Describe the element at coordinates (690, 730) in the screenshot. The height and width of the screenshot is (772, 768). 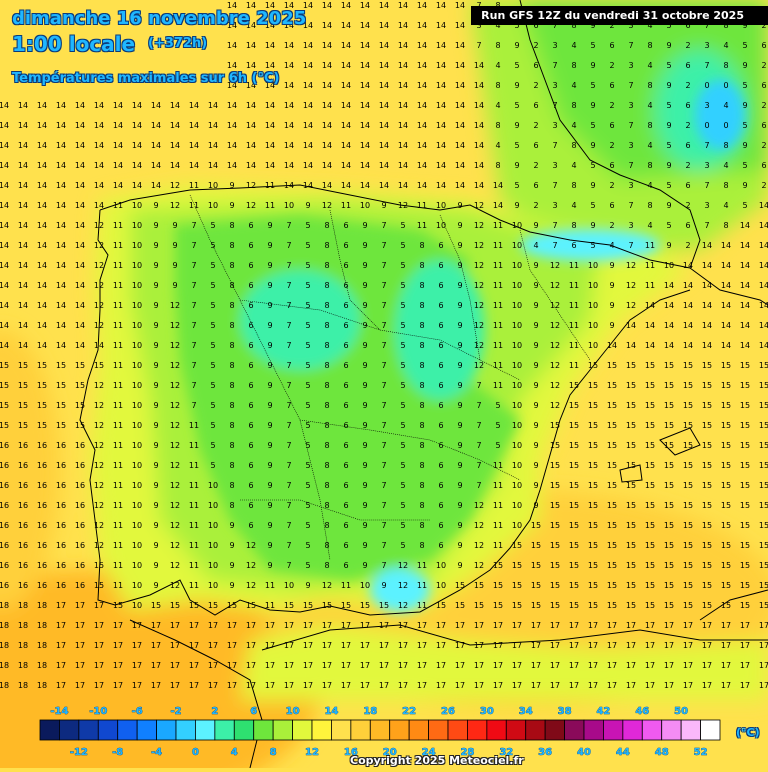
I see `legend-swatch` at that location.